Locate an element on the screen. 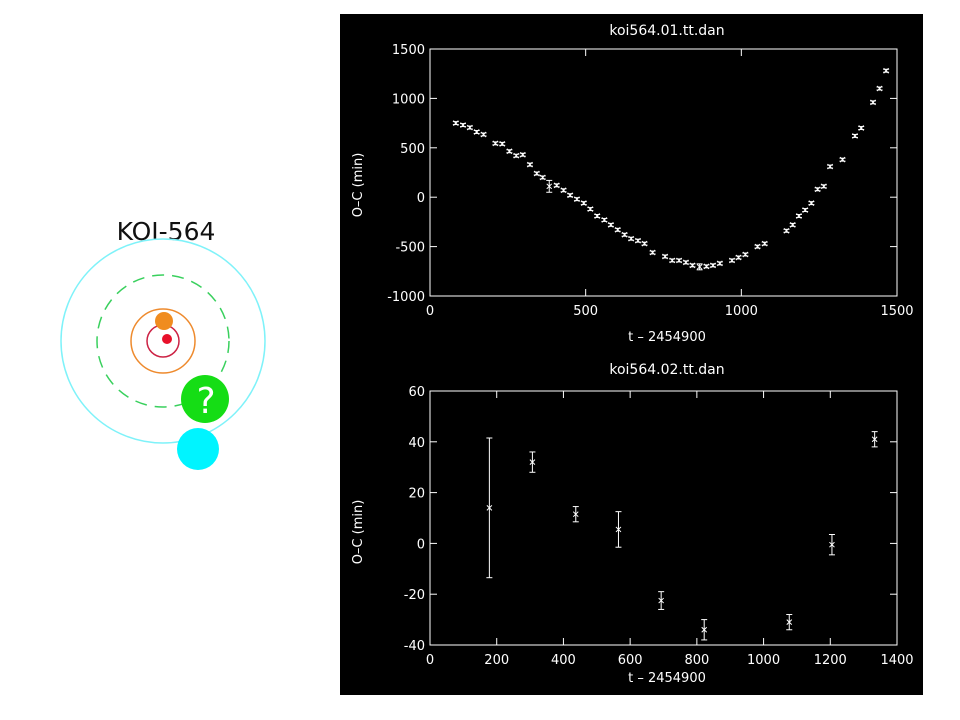 The height and width of the screenshot is (720, 960). y-tick-label: 60 is located at coordinates (416, 392).